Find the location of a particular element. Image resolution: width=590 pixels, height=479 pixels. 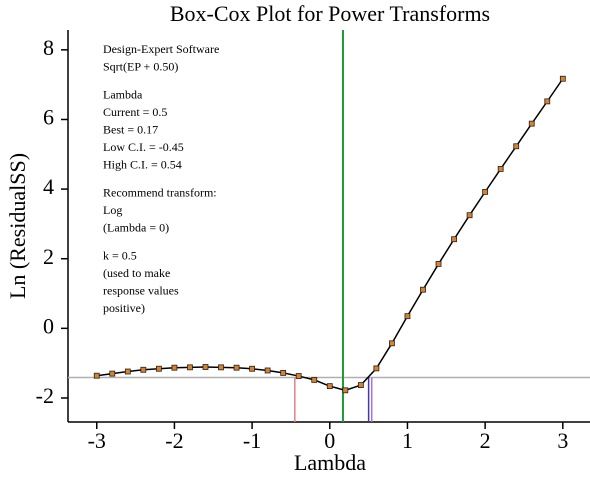

annotation: Design-Expert Software is located at coordinates (161, 49).